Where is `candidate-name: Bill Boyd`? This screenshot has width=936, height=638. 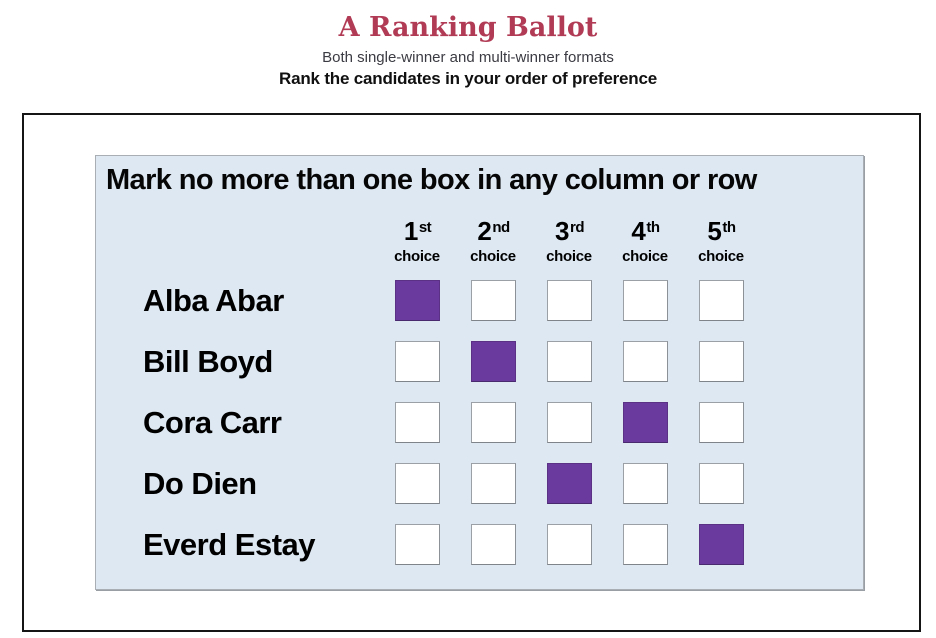 candidate-name: Bill Boyd is located at coordinates (208, 361).